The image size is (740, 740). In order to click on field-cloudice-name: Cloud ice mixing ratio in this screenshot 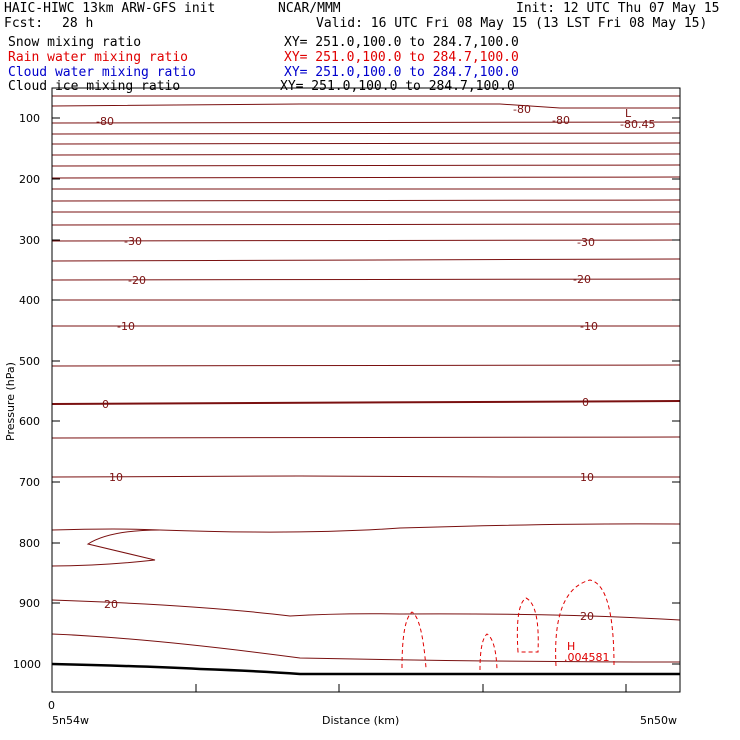, I will do `click(94, 86)`.